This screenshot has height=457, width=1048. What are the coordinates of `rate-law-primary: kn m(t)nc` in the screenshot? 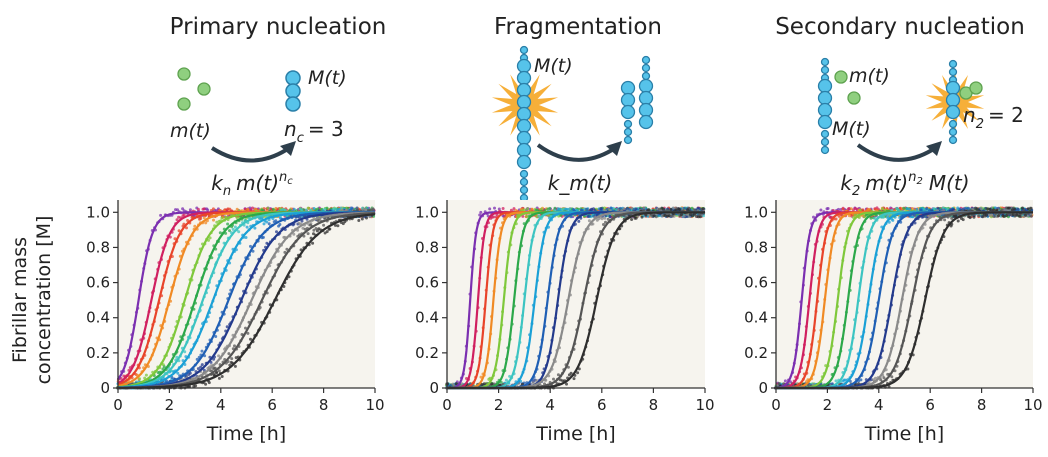 It's located at (252, 184).